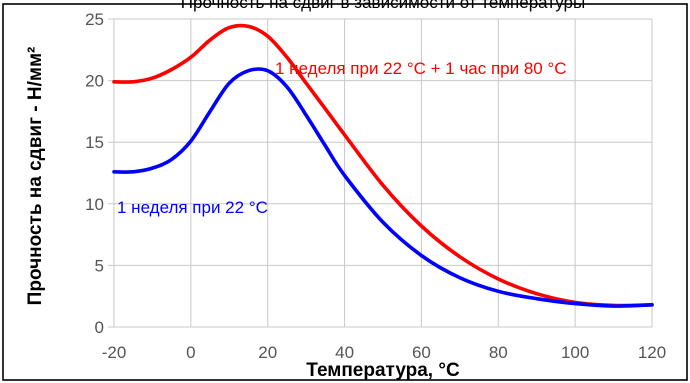 Image resolution: width=690 pixels, height=383 pixels. What do you see at coordinates (421, 68) in the screenshot?
I see `series-label-red: 1 неделя при 22 °C + 1 час при 80 °C` at bounding box center [421, 68].